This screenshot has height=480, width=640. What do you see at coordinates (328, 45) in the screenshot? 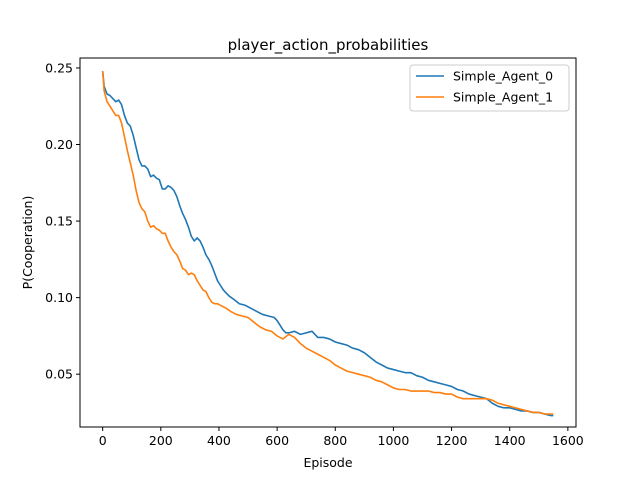
I see `chart-title: player_action_probabilities` at bounding box center [328, 45].